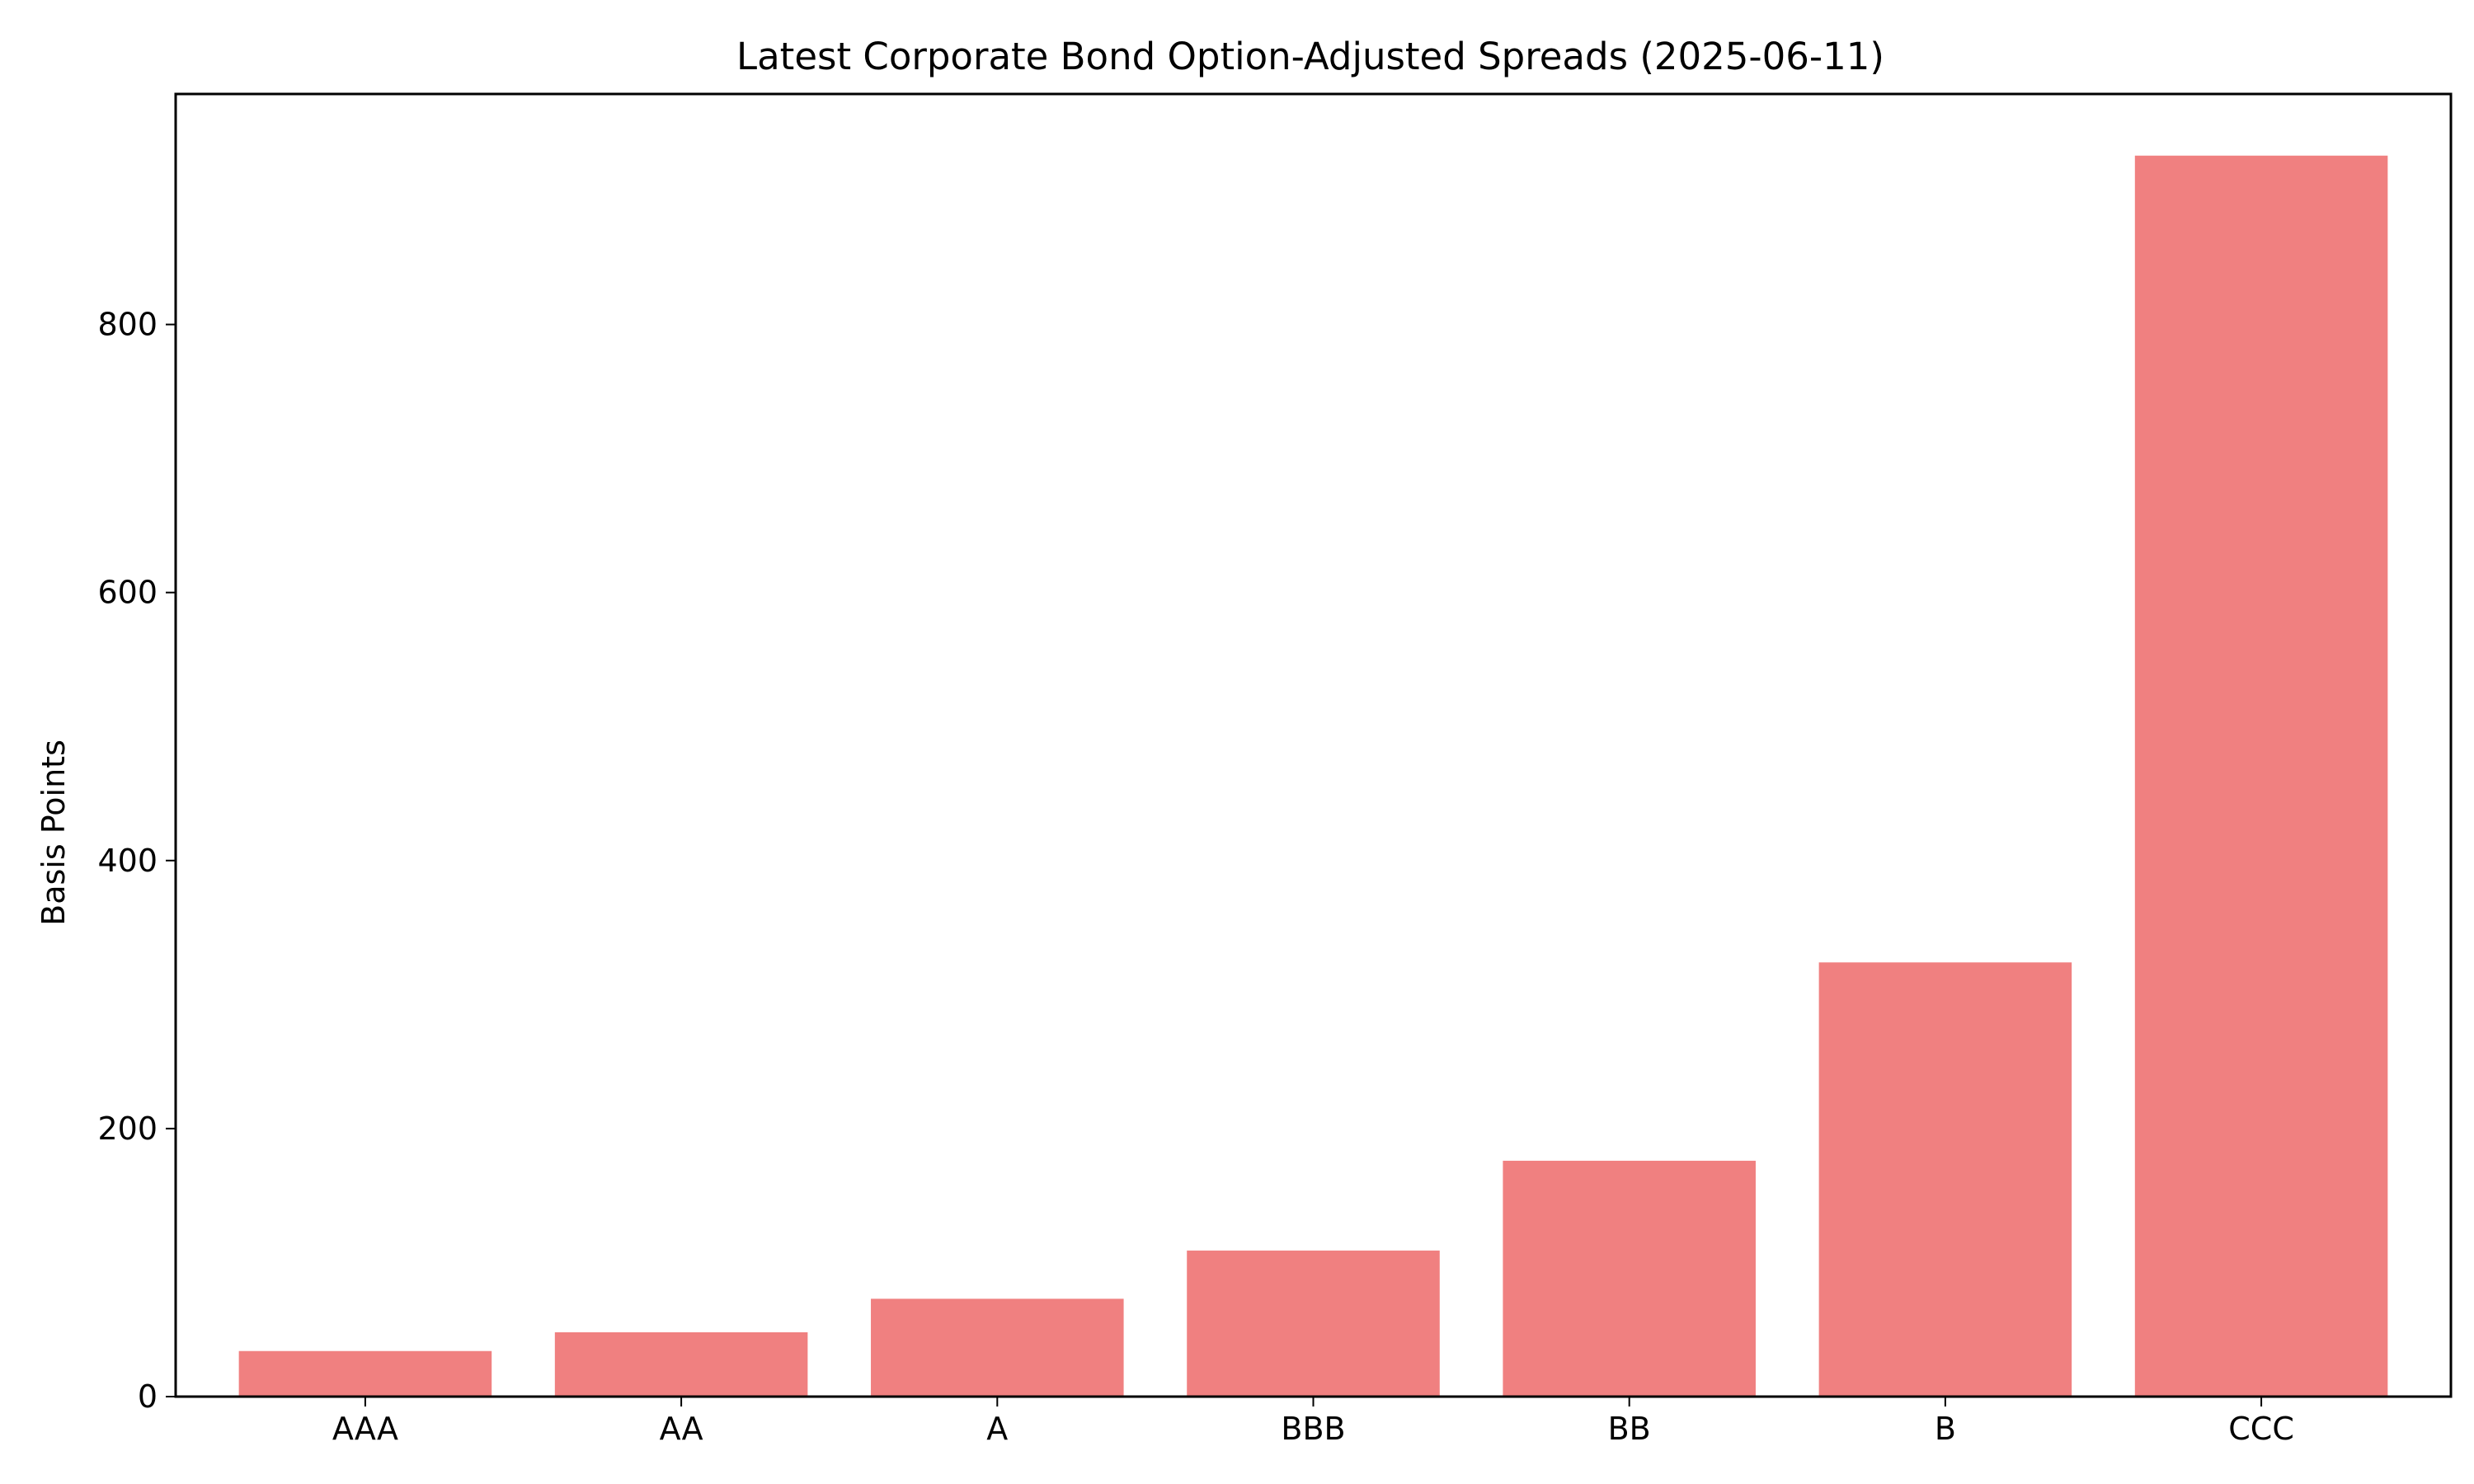  Describe the element at coordinates (127, 1129) in the screenshot. I see `y-tick-label: 200` at that location.